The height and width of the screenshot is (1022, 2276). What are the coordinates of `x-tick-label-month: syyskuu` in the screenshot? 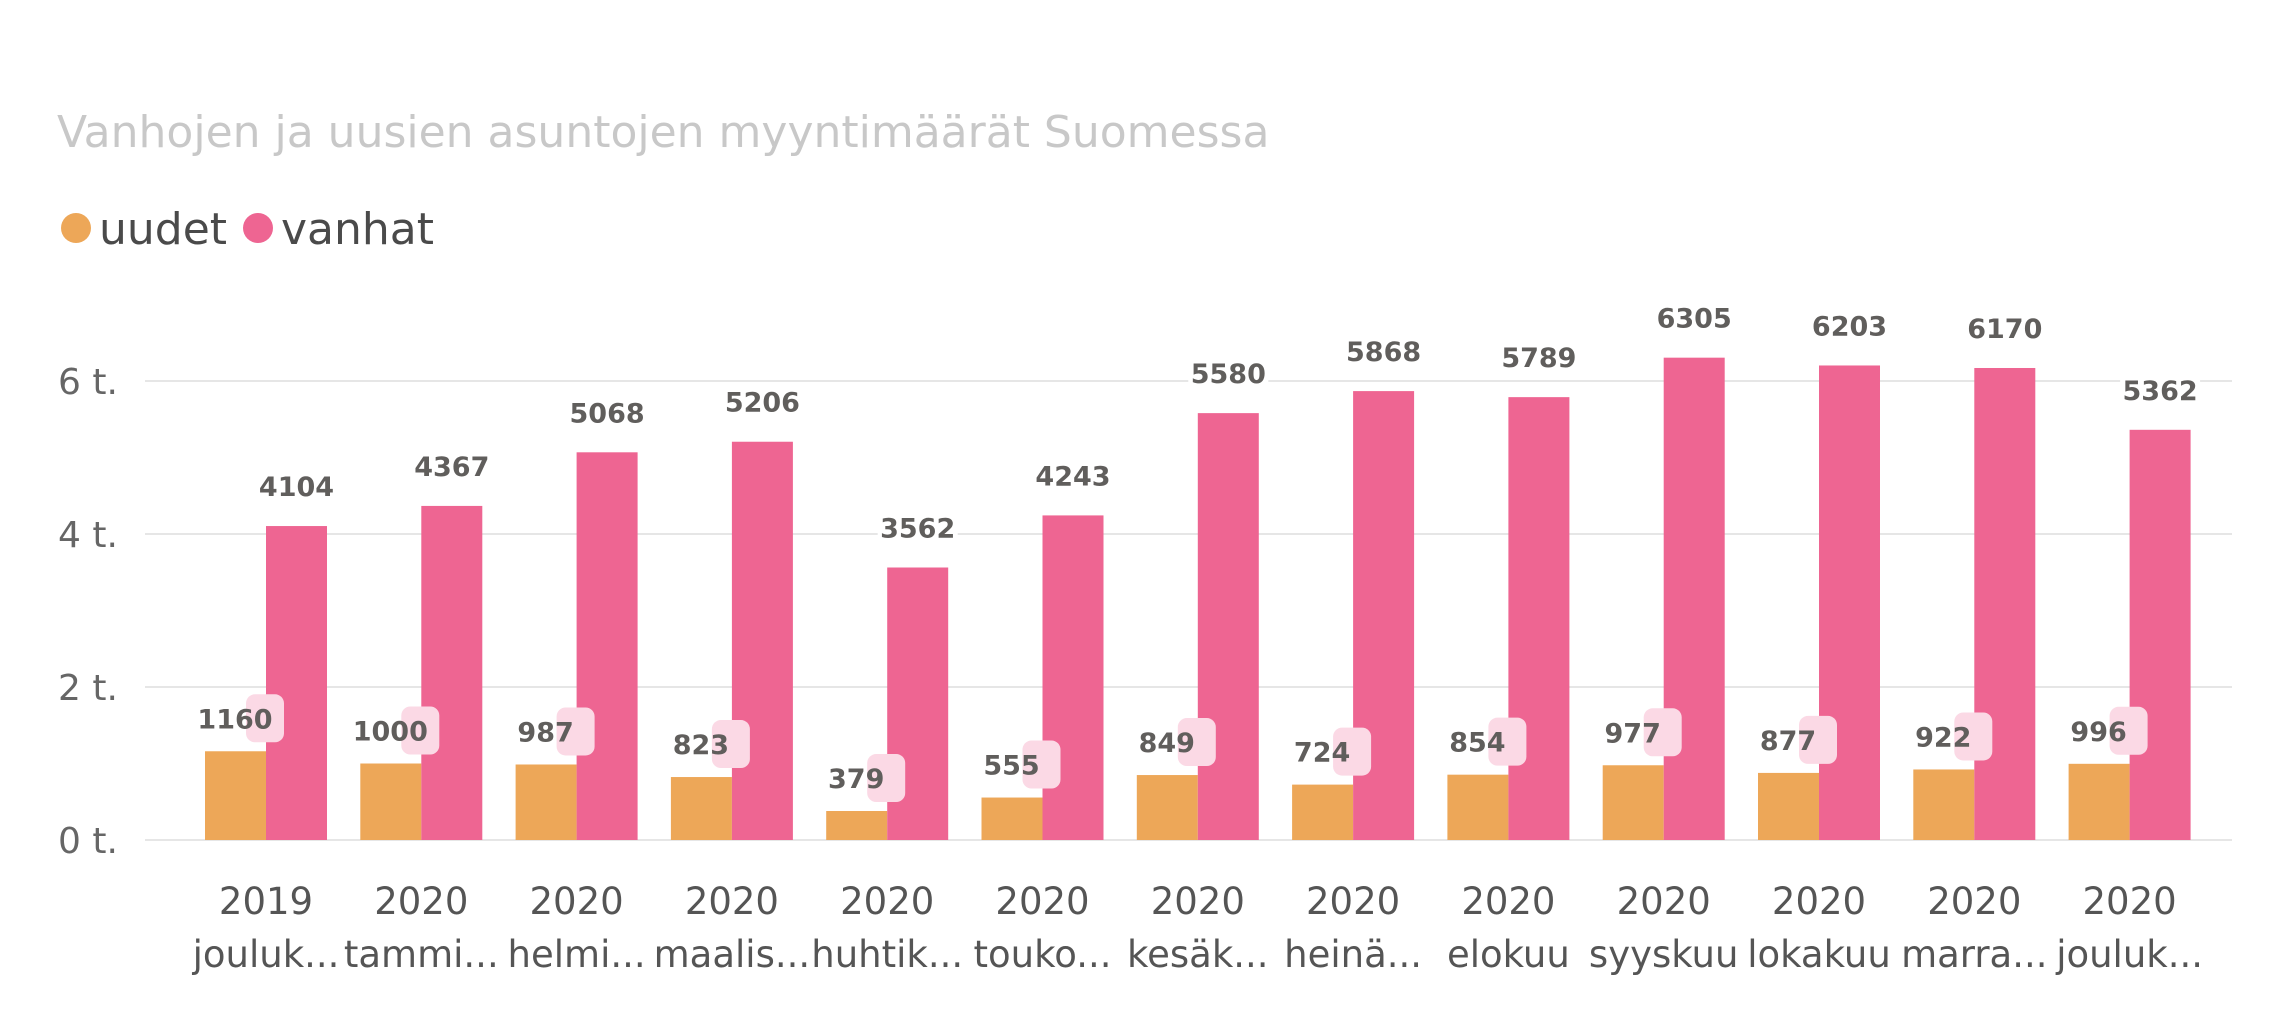 It's located at (1664, 954).